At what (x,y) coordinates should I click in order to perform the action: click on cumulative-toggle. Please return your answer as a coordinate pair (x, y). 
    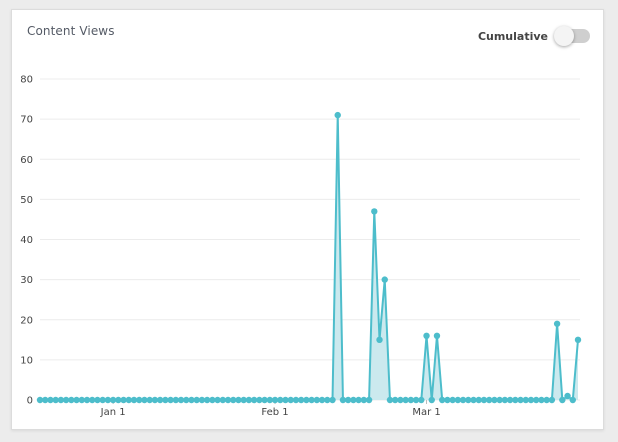
    Looking at the image, I should click on (572, 36).